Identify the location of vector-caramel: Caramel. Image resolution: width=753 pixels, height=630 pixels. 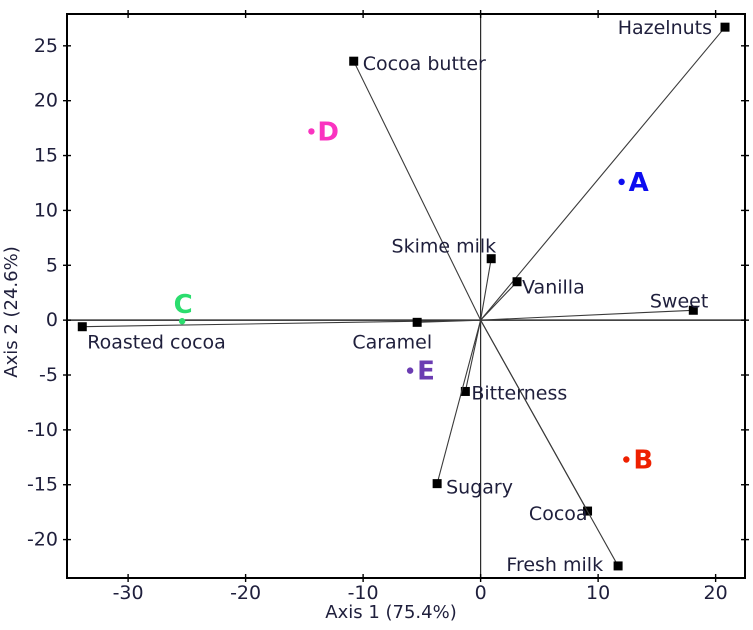
(416, 335).